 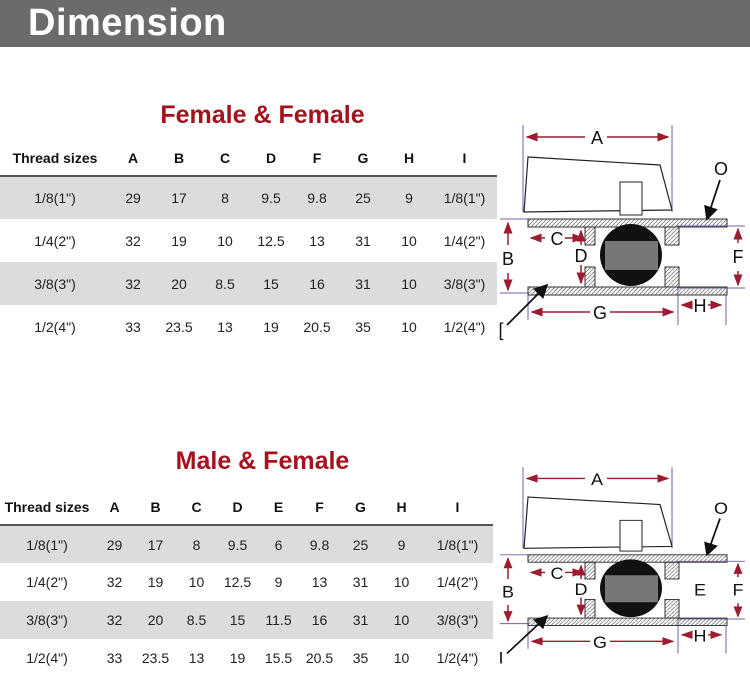 What do you see at coordinates (360, 544) in the screenshot?
I see `table-cell: 25` at bounding box center [360, 544].